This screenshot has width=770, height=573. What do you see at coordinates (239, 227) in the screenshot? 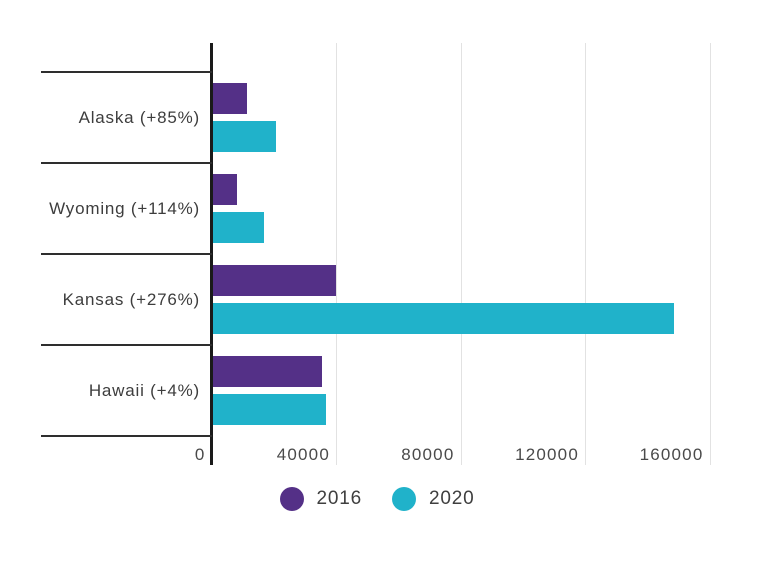
I see `bar-2020-wyoming` at bounding box center [239, 227].